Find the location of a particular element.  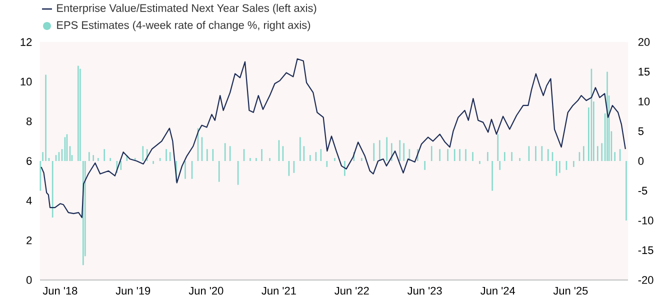

y2-tick-label: -15 is located at coordinates (646, 250).